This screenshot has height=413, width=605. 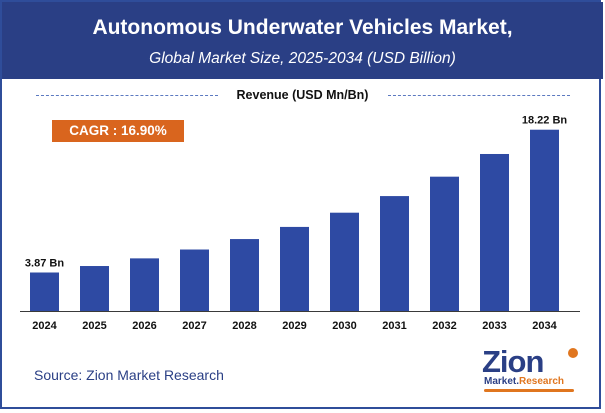 I want to click on cagr-badge: CAGR : 16.90%, so click(x=118, y=131).